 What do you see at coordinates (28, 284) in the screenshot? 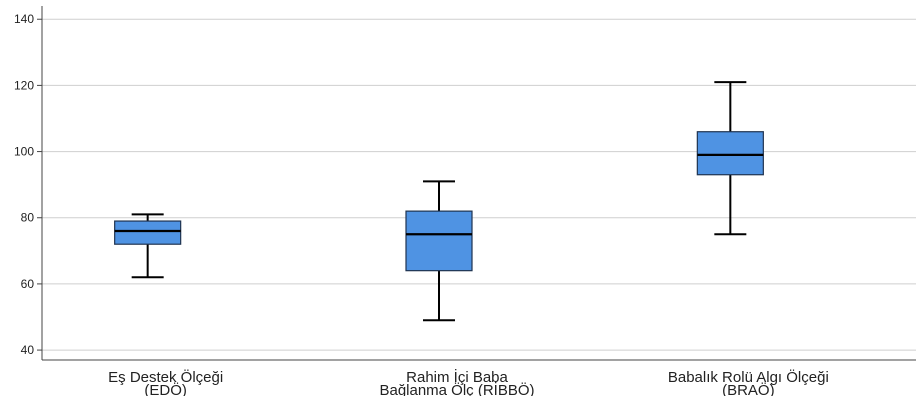
I see `y-tick-label: 60` at bounding box center [28, 284].